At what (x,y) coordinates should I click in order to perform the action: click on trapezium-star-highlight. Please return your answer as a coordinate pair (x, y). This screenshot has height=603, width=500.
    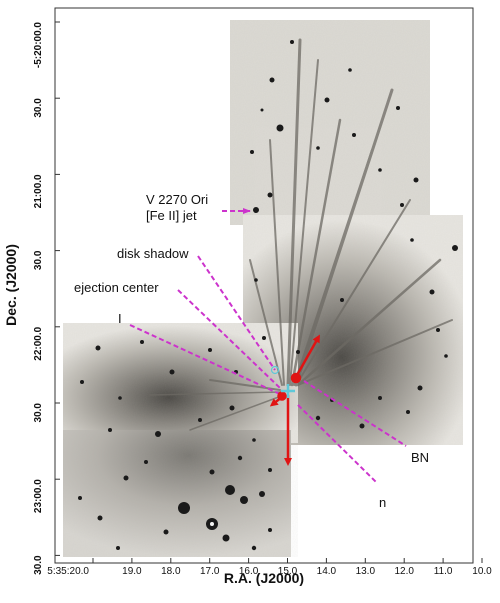
    Looking at the image, I should click on (212, 524).